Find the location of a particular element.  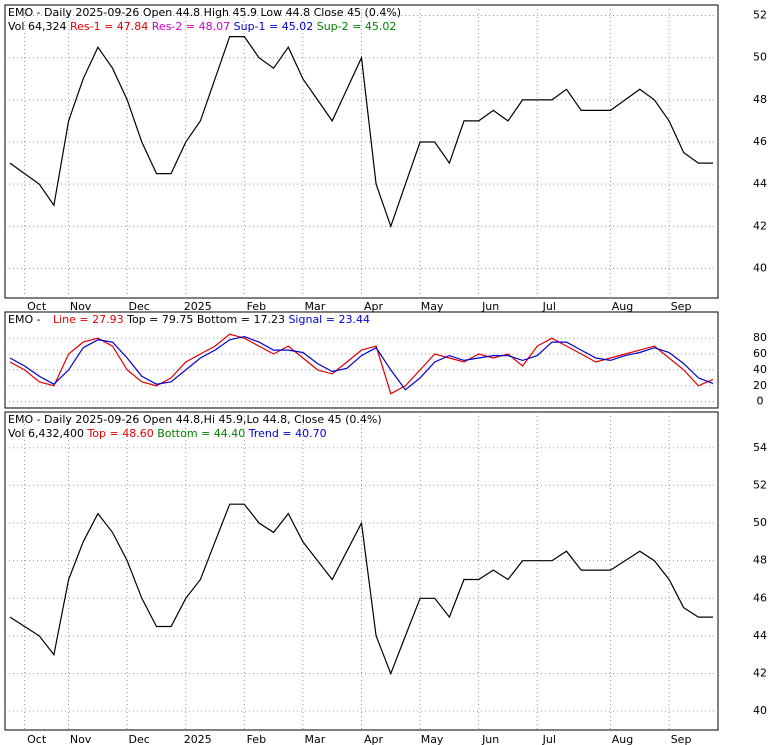

panel-frame is located at coordinates (361, 360).